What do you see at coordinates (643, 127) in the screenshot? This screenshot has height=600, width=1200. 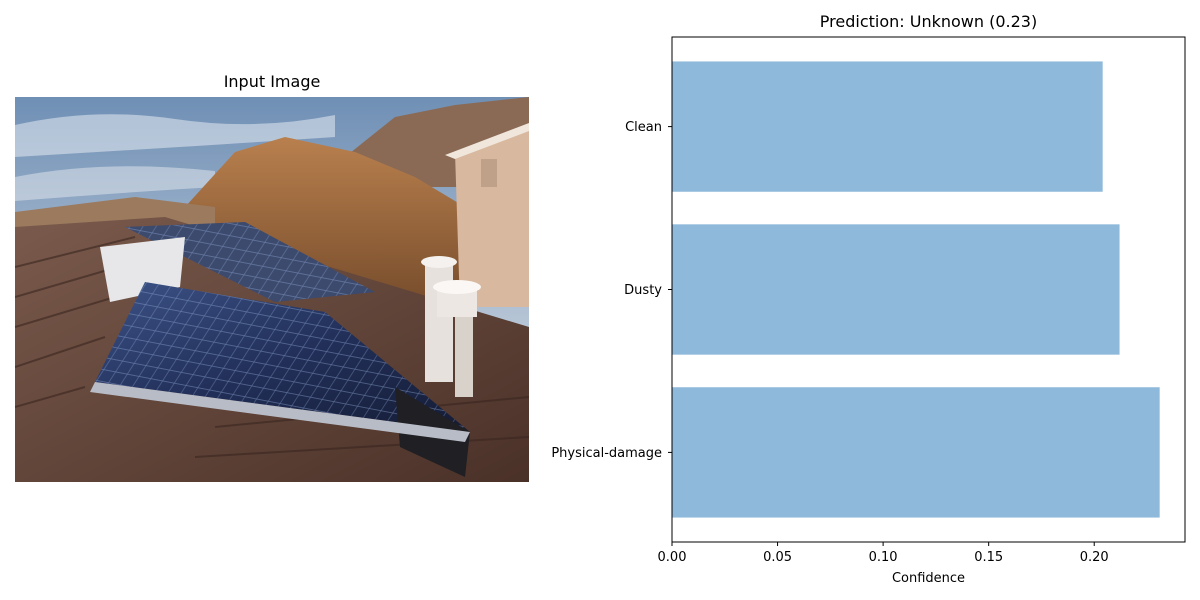 I see `y-tick-label: Clean` at bounding box center [643, 127].